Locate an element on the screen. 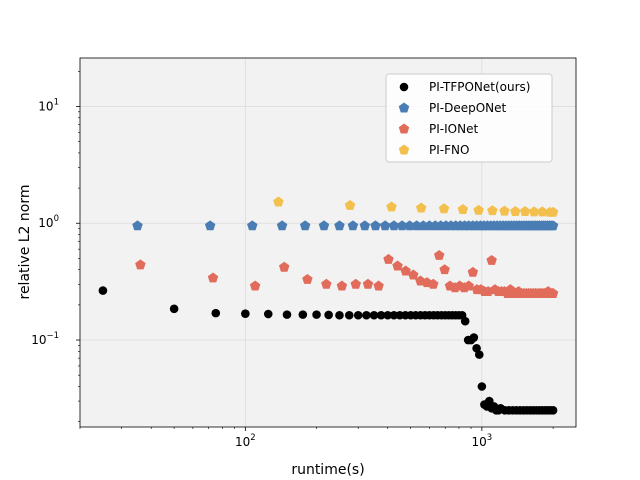  x-axis-label: runtime(s) is located at coordinates (327, 470).